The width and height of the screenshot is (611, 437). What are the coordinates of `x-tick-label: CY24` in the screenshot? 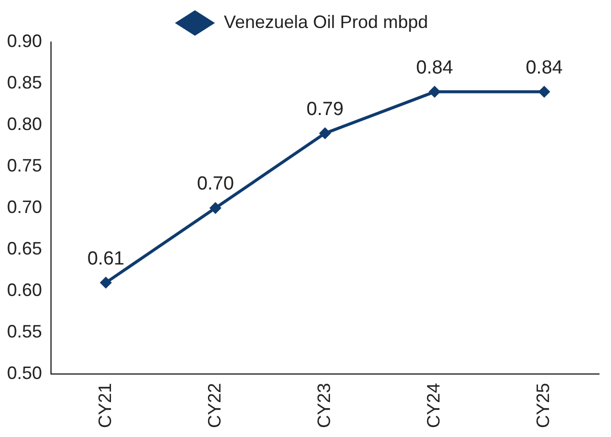 It's located at (434, 405).